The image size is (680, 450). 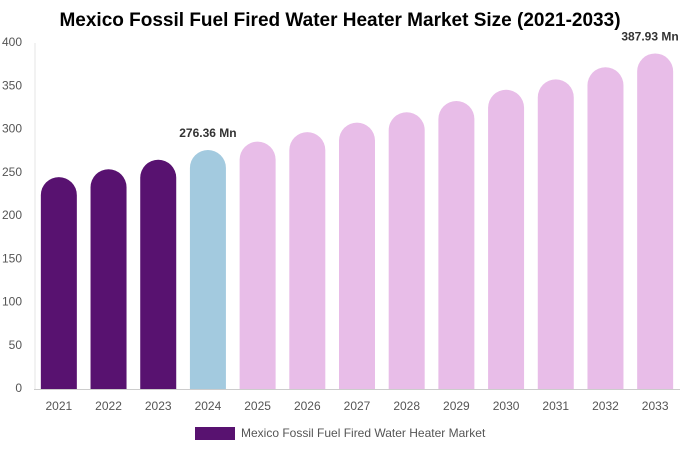 What do you see at coordinates (207, 133) in the screenshot?
I see `data-label: 276.36 Mn` at bounding box center [207, 133].